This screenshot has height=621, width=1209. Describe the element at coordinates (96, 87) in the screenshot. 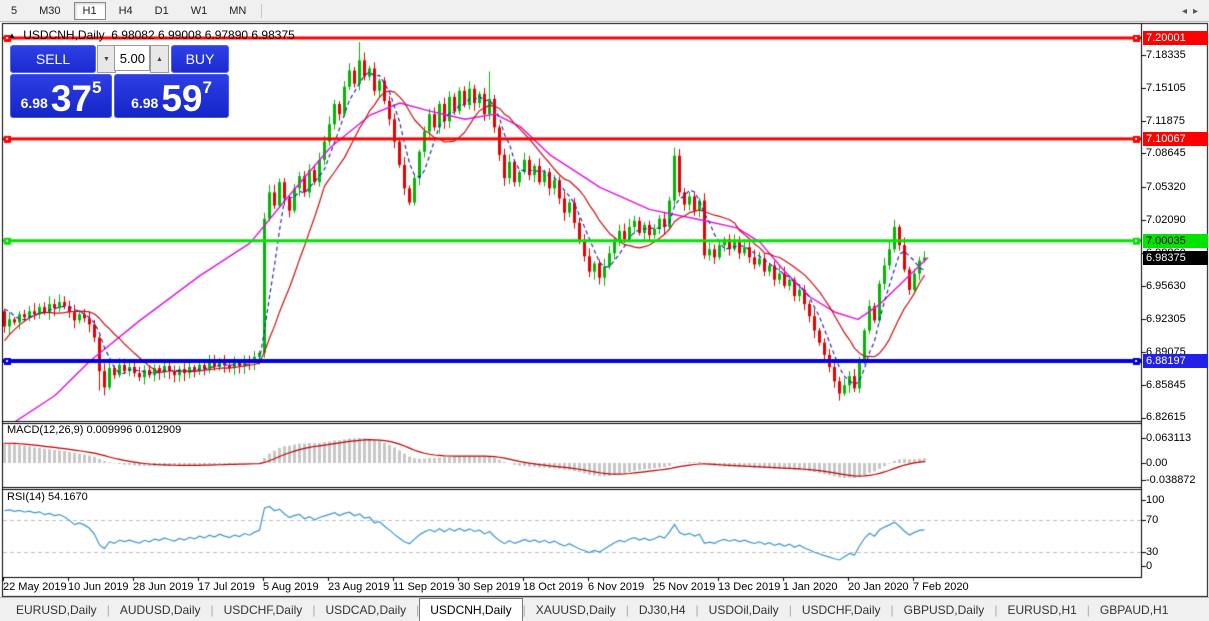

I see `sell-price-sup: 5` at that location.